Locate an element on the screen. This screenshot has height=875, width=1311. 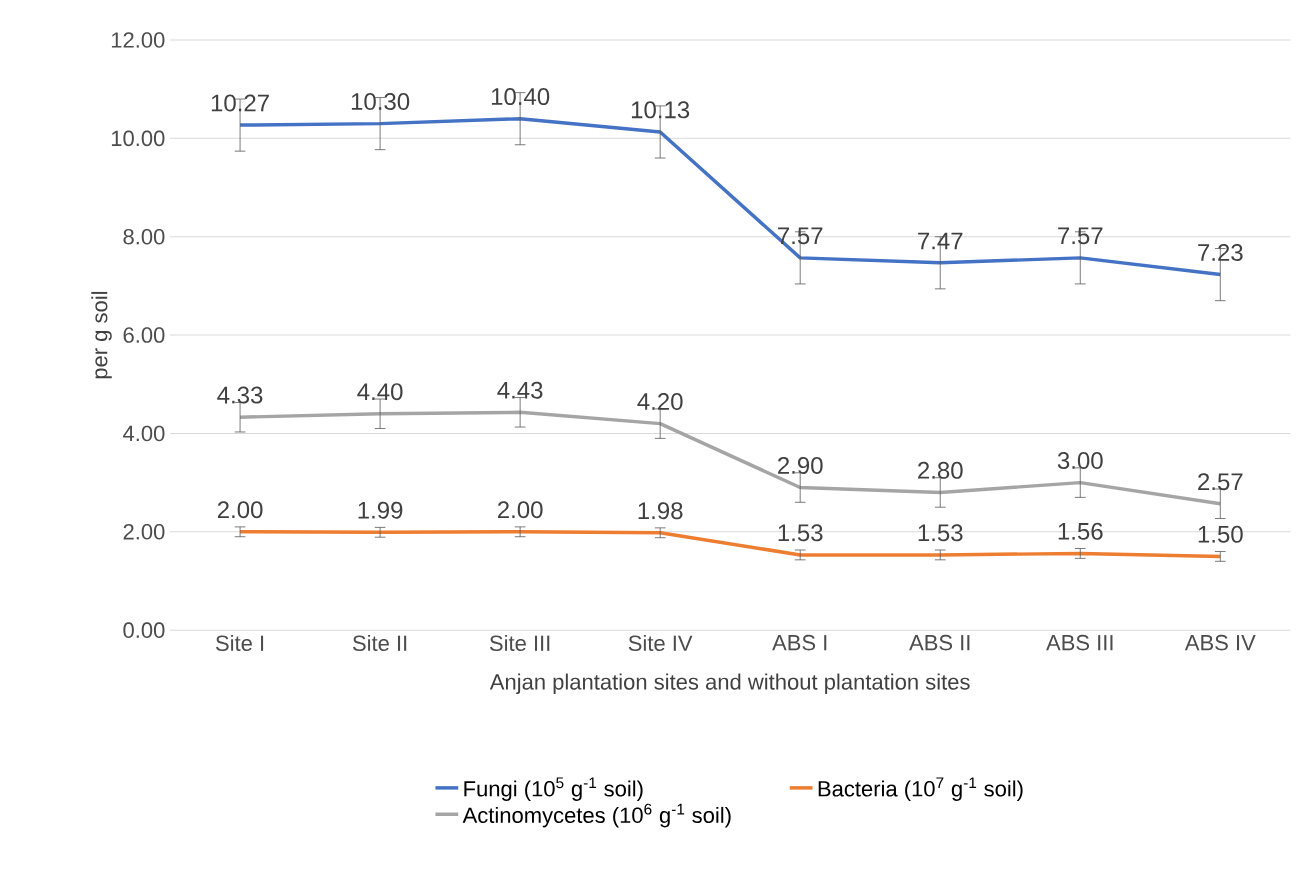
data-label: 4.43 is located at coordinates (520, 390).